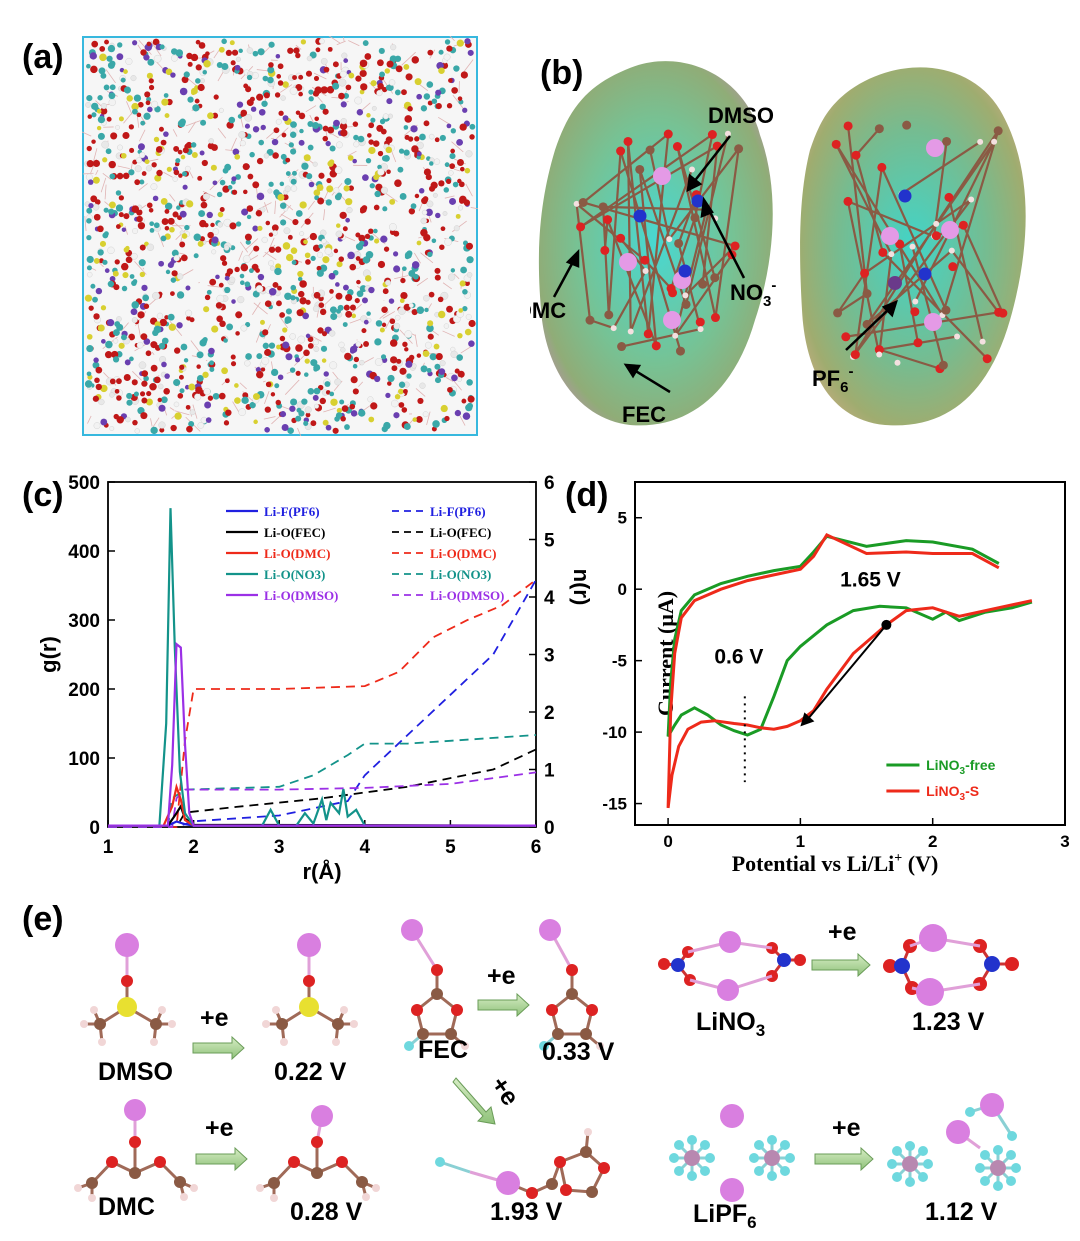 The width and height of the screenshot is (1080, 1241). What do you see at coordinates (1064, 841) in the screenshot?
I see `x-tick-label: 3` at bounding box center [1064, 841].